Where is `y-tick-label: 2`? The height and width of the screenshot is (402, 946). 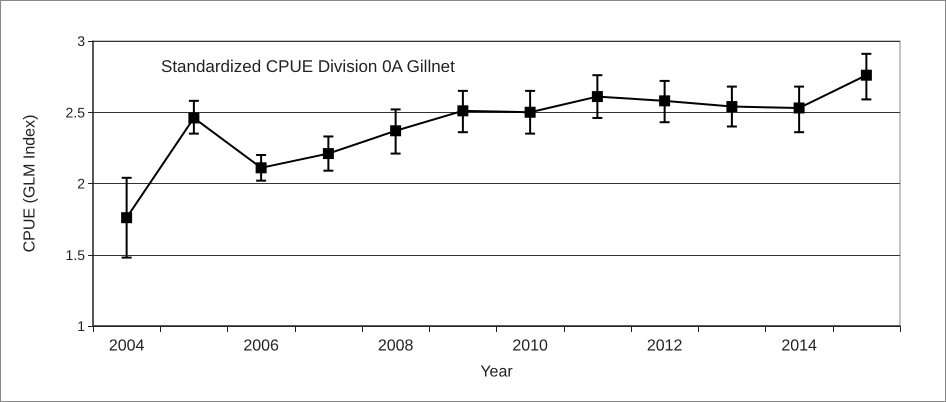
y-tick-label: 2 is located at coordinates (81, 184).